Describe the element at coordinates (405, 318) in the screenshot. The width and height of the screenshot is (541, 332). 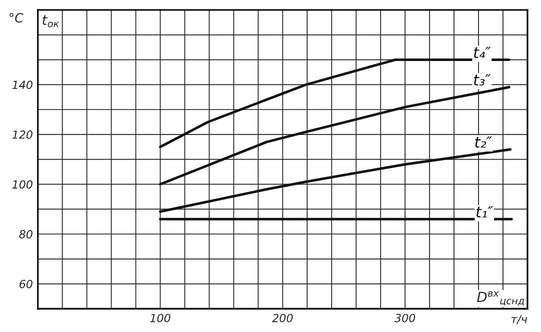
I see `x-tick-label: 300` at that location.